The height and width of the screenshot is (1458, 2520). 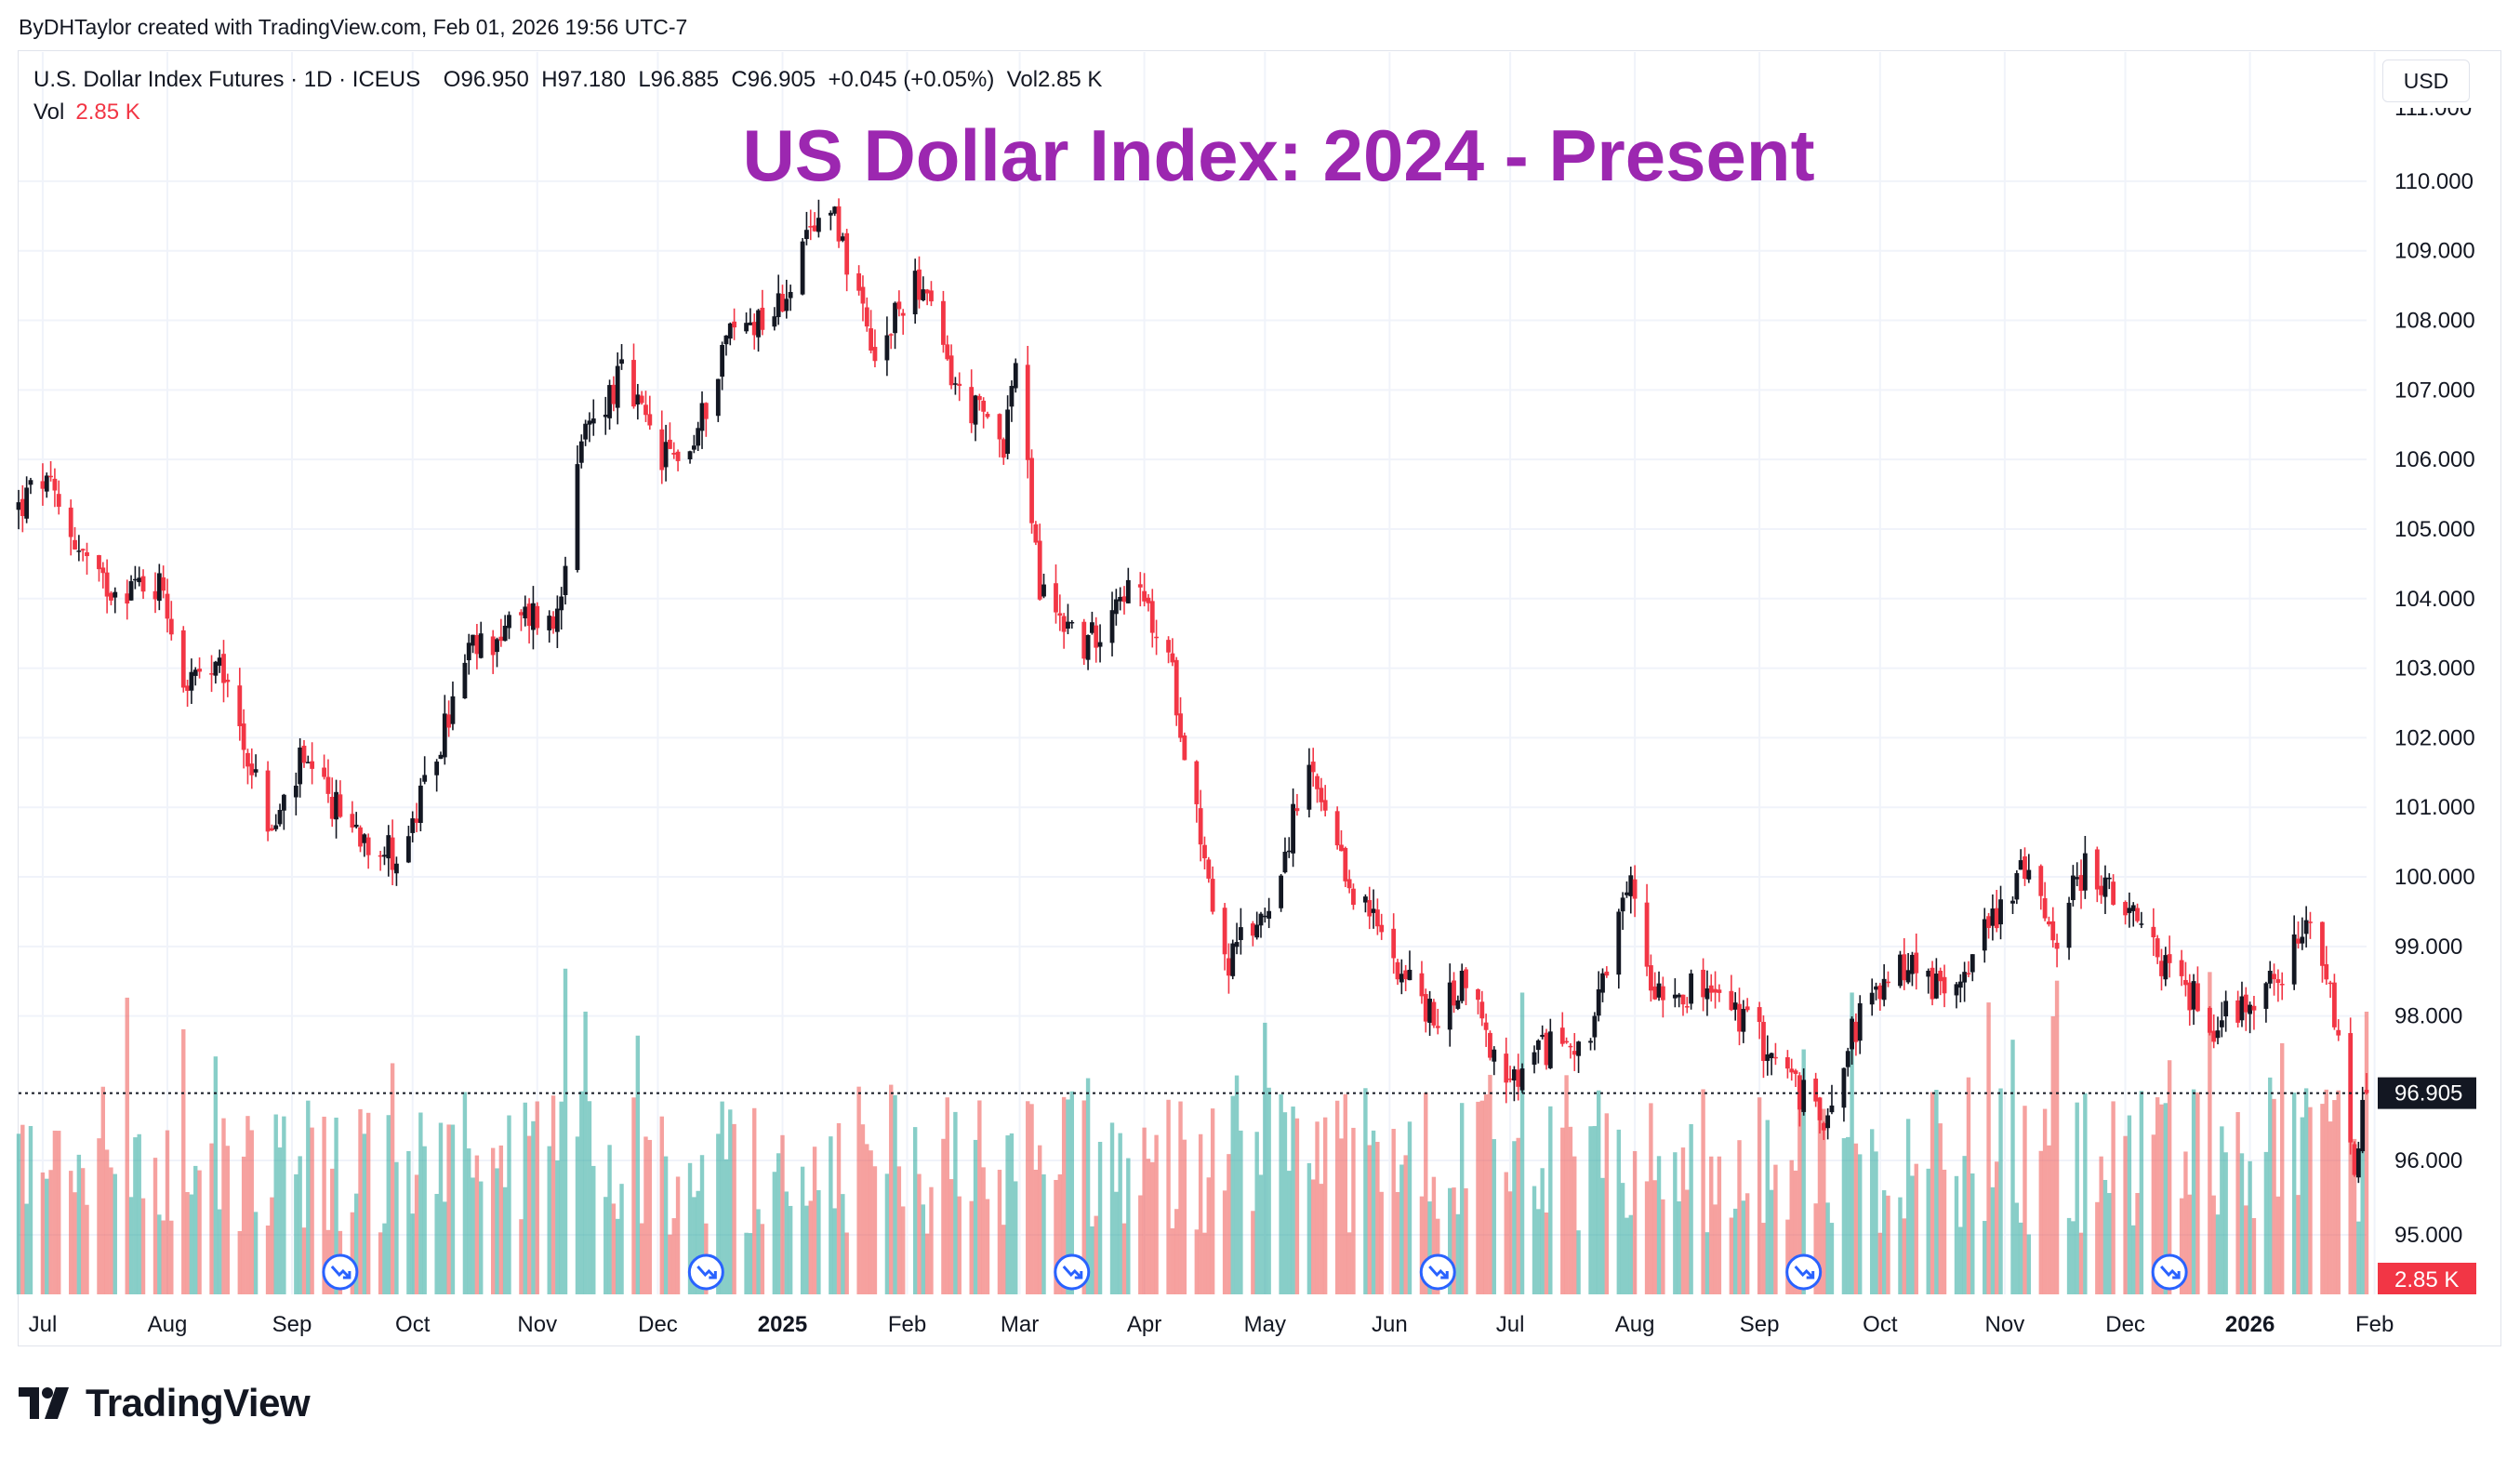 I want to click on price-tick-label: 95.000, so click(x=2428, y=1235).